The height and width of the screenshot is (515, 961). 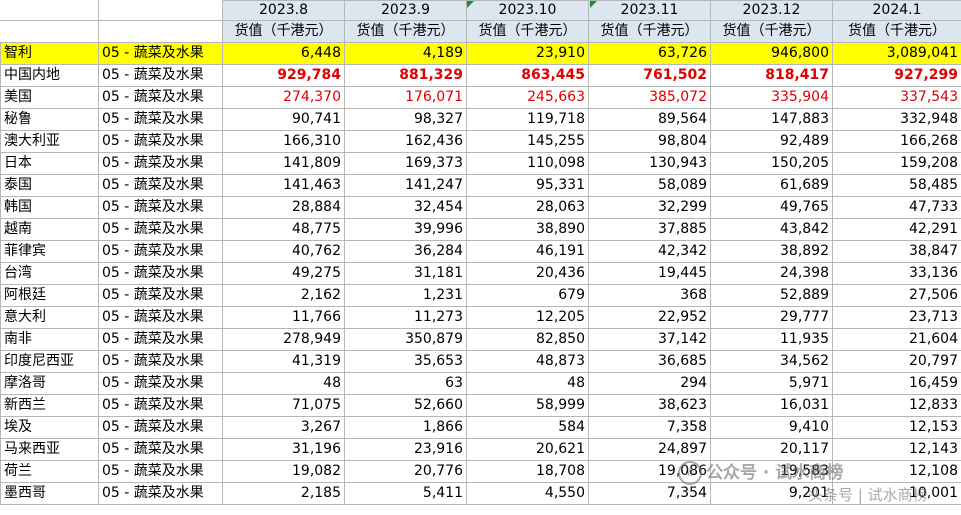 I want to click on country-cell: 摩洛哥, so click(x=49, y=383).